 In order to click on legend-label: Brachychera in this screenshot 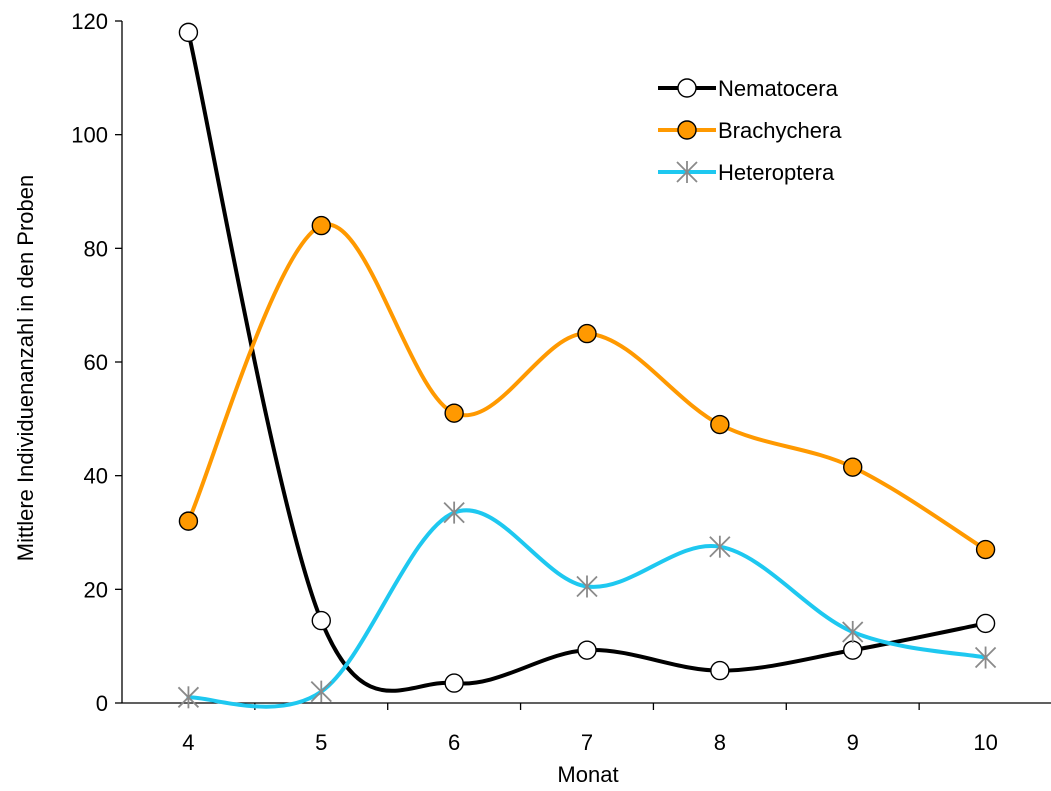, I will do `click(780, 130)`.